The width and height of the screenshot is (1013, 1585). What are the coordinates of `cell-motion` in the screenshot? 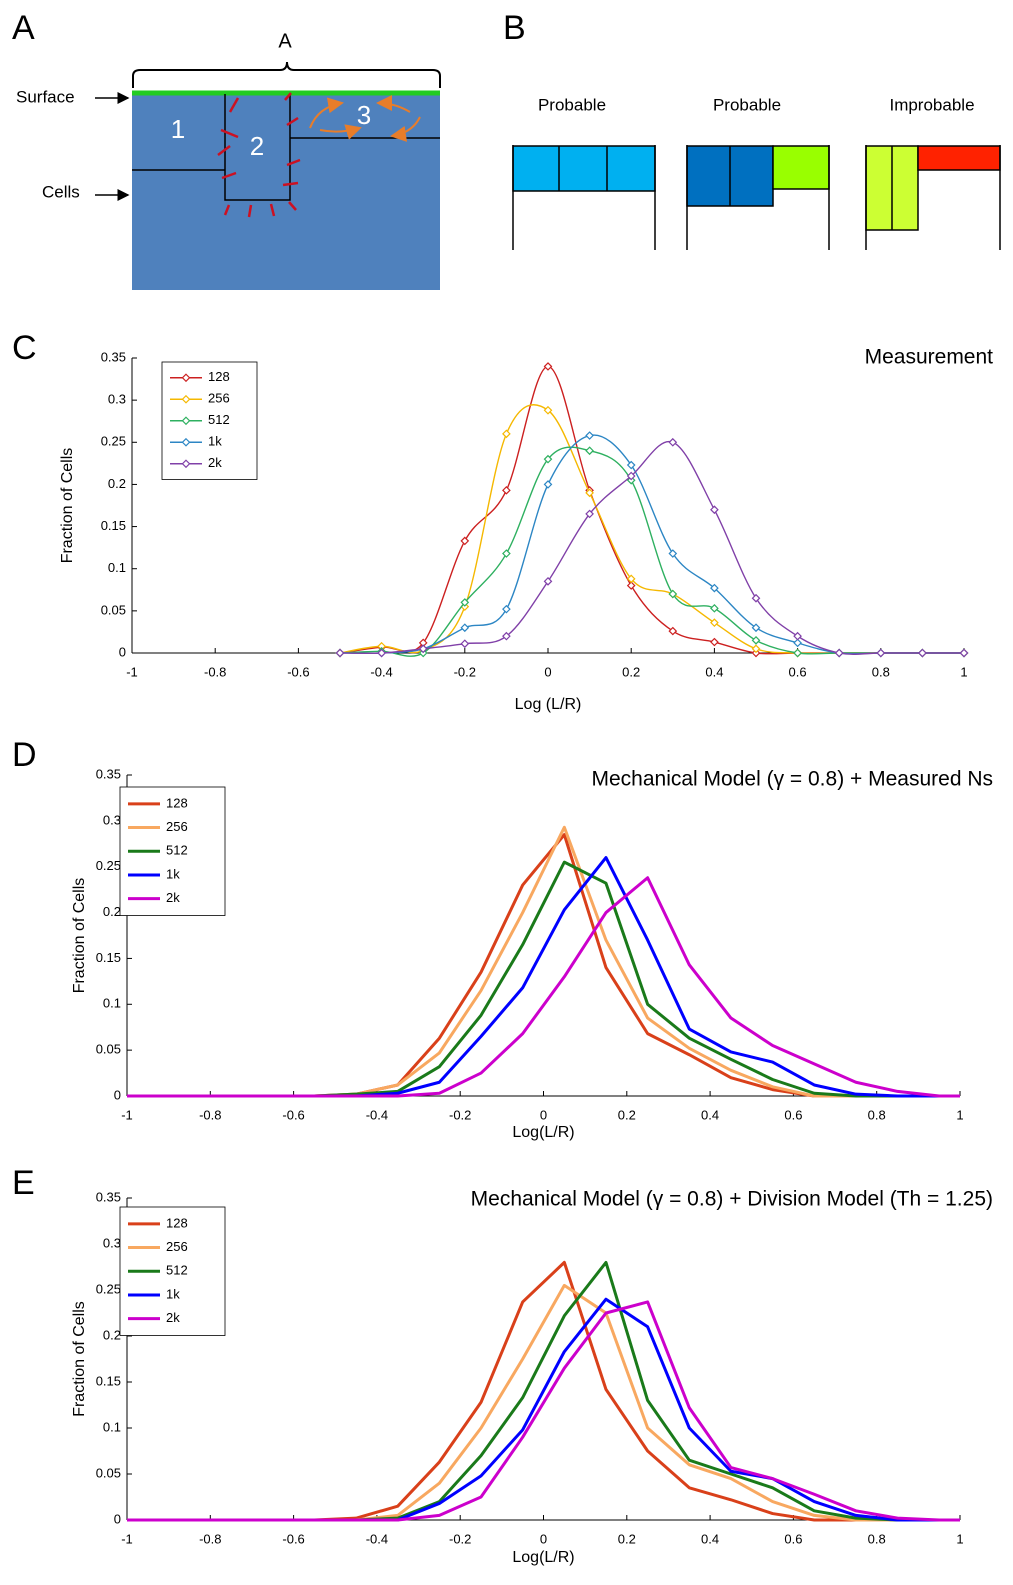 It's located at (365, 118).